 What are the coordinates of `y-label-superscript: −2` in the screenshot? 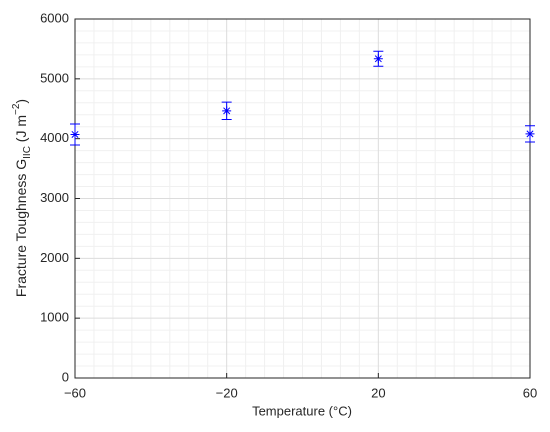 It's located at (16, 109).